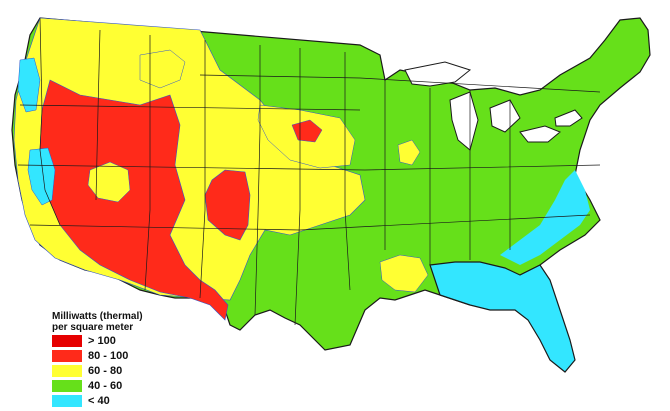  I want to click on legend-items: > 100 80 - 100 60 - 80 40 - 60 < 40, so click(132, 371).